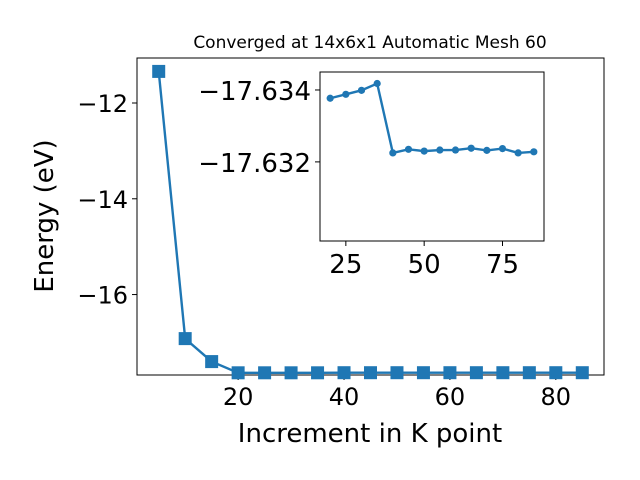  What do you see at coordinates (102, 296) in the screenshot?
I see `y-tick-label: −16` at bounding box center [102, 296].